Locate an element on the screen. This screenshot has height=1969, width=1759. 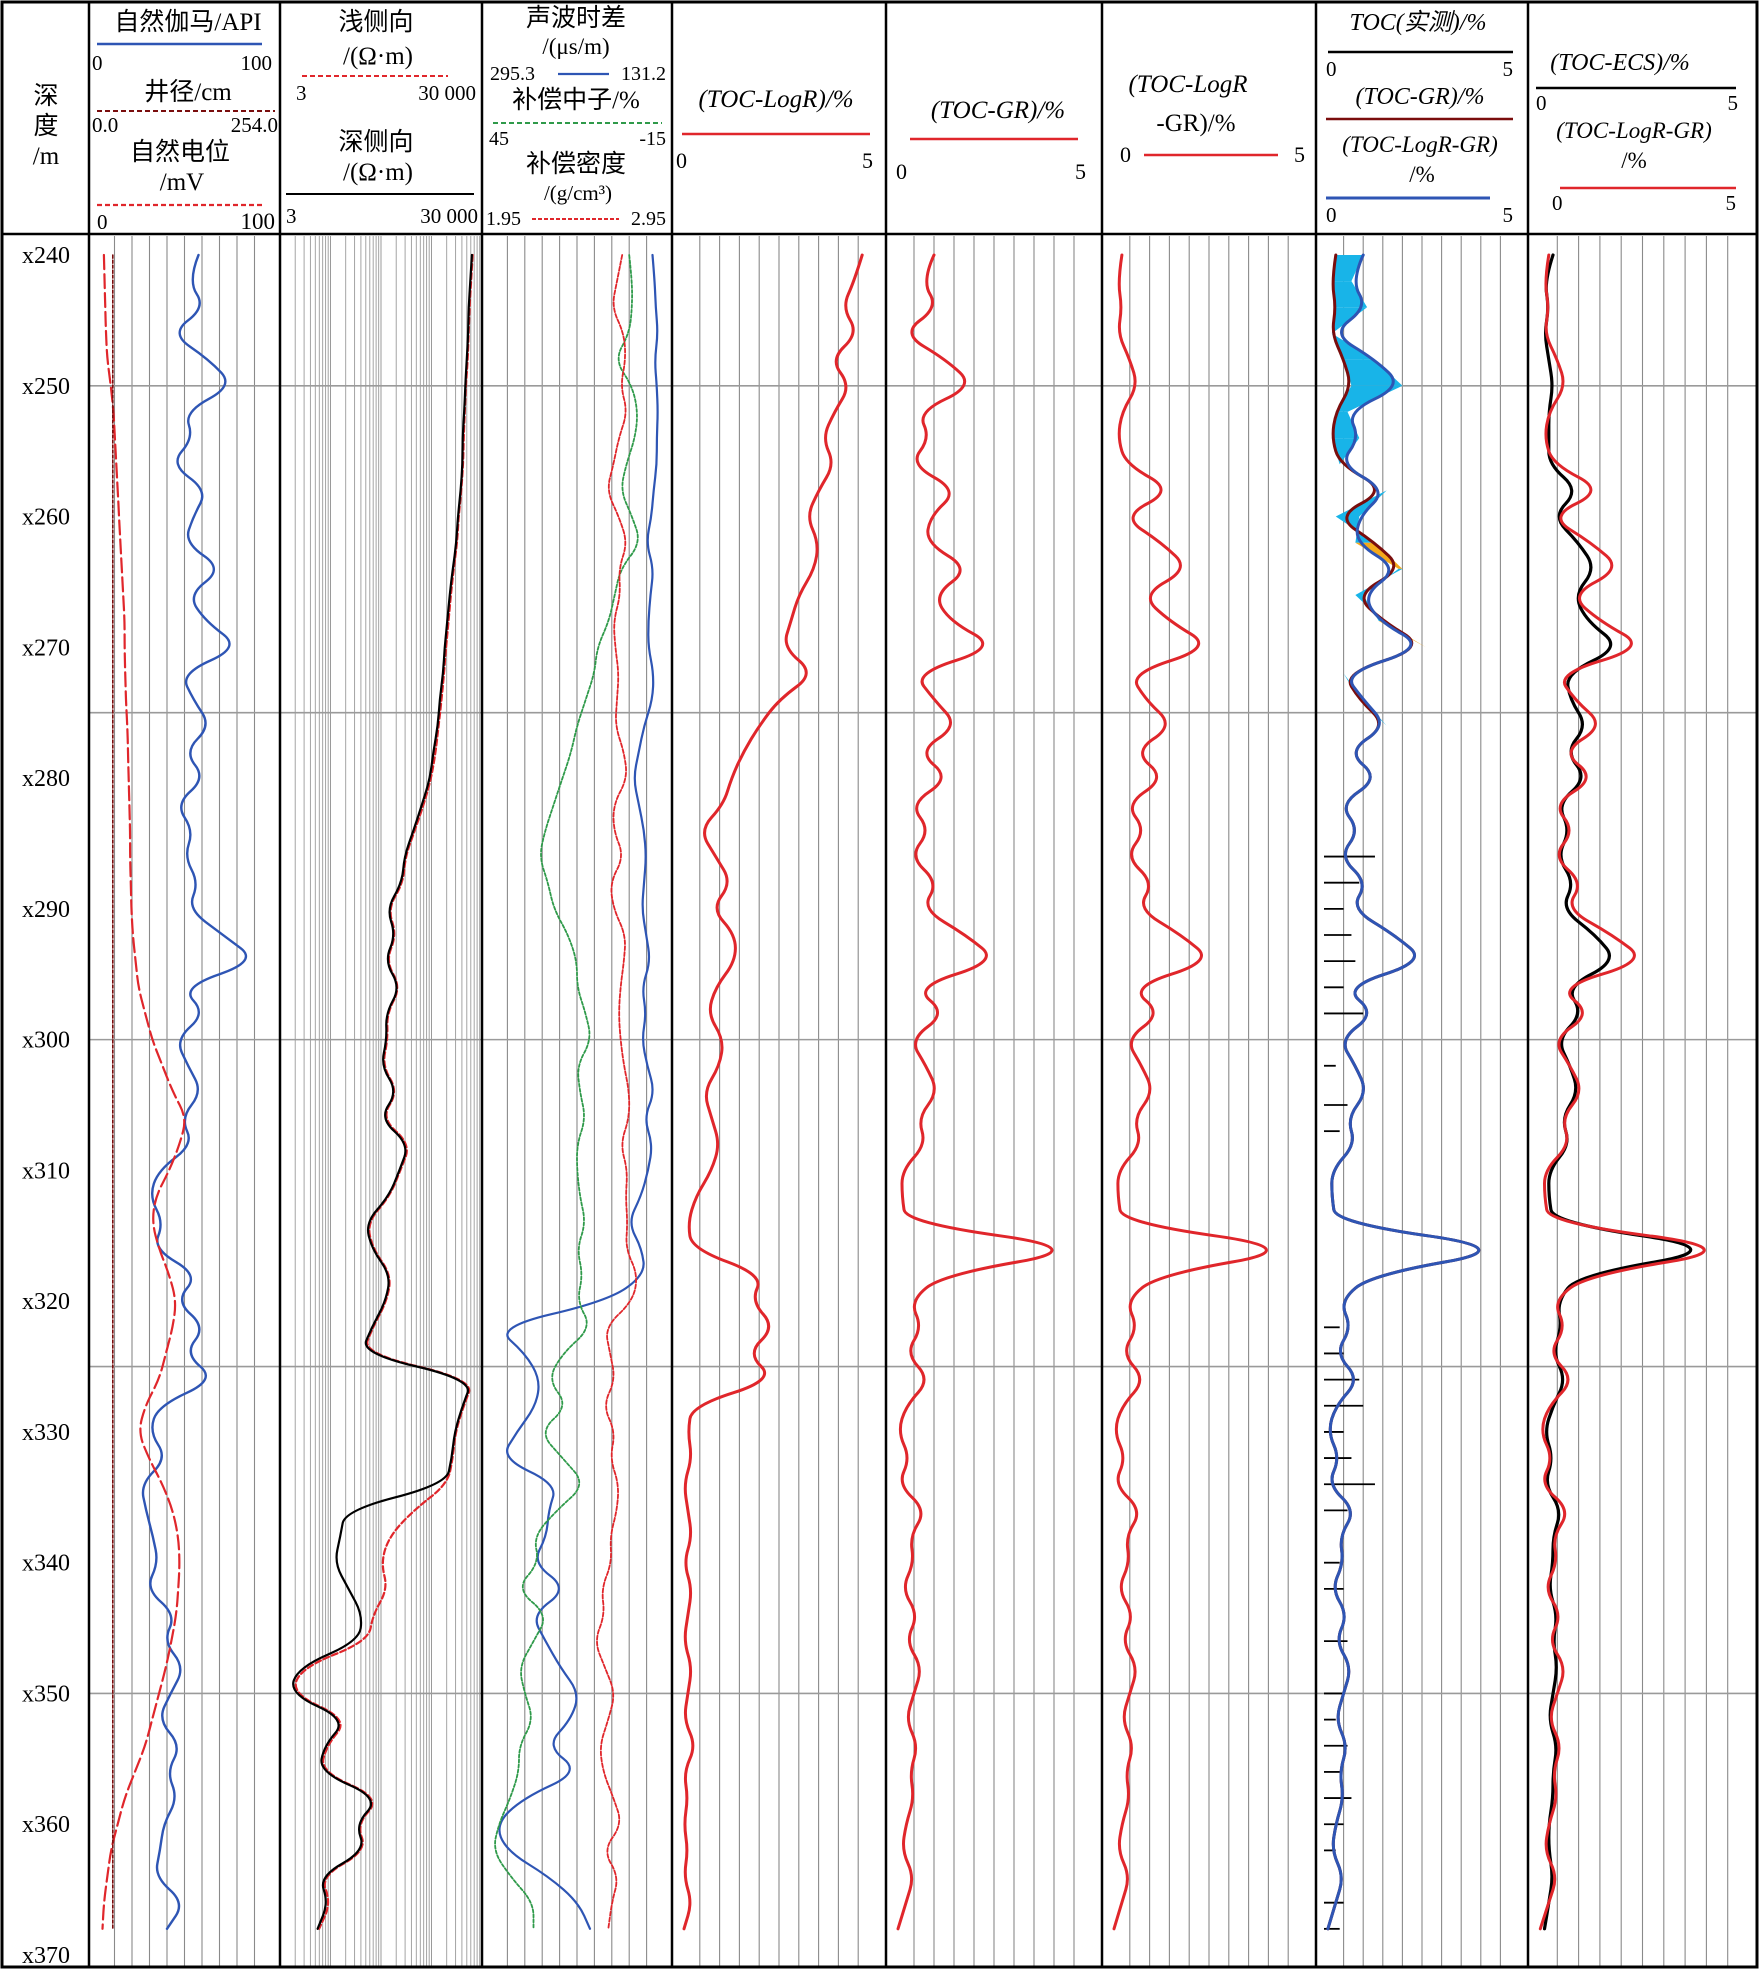
track3-series2-curve is located at coordinates (566, 1092).